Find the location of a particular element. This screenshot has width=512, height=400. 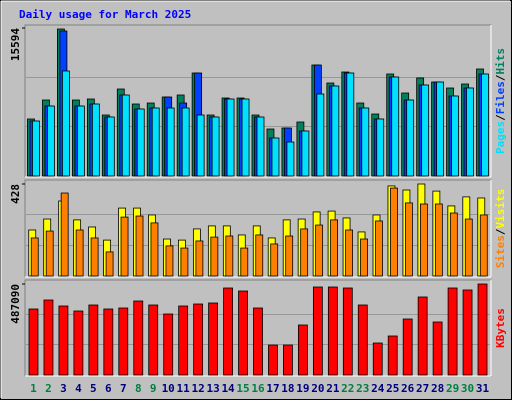

axis-legend: Sites/Visits is located at coordinates (500, 229).